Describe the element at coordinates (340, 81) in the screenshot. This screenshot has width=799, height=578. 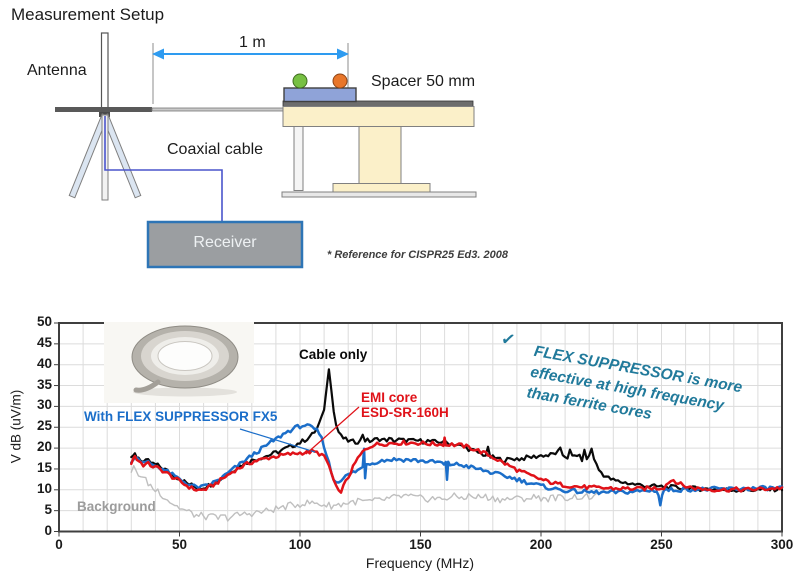
I see `connector-orange-icon` at that location.